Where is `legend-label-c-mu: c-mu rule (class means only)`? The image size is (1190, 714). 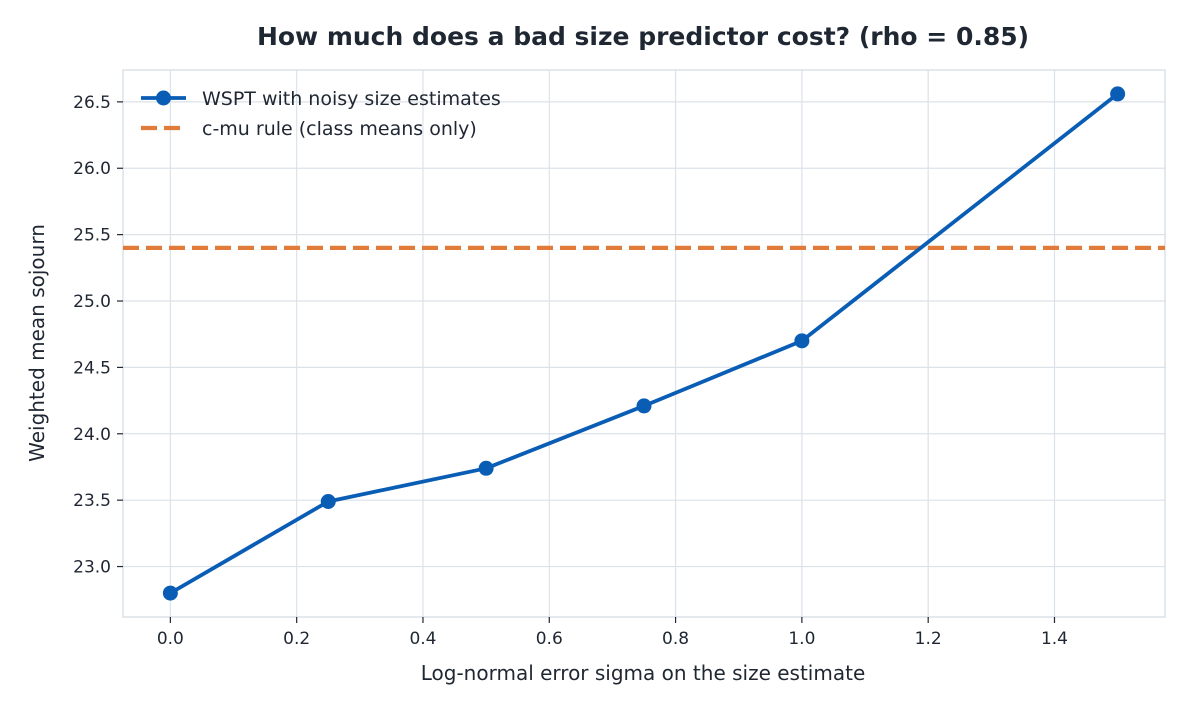 legend-label-c-mu: c-mu rule (class means only) is located at coordinates (339, 129).